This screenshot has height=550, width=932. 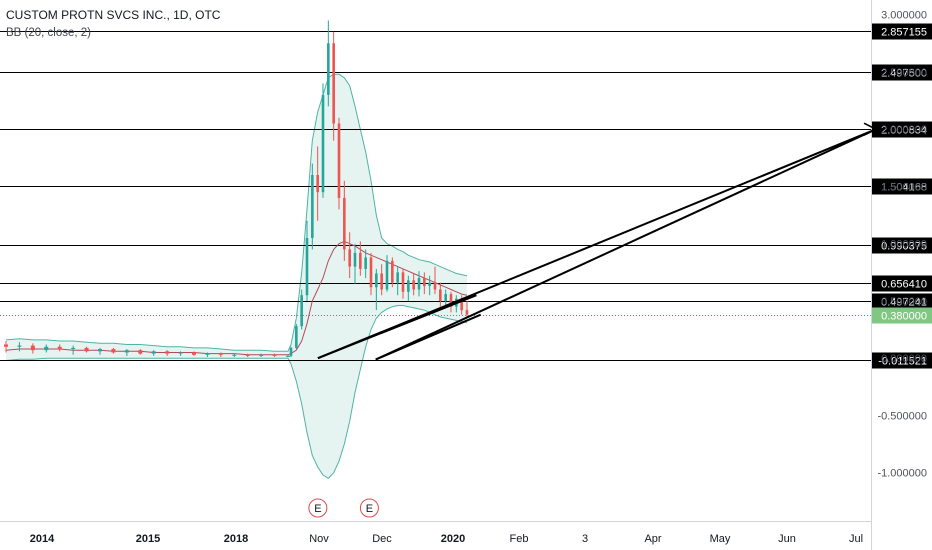 I want to click on level-label-text: 0.656410, so click(x=904, y=285).